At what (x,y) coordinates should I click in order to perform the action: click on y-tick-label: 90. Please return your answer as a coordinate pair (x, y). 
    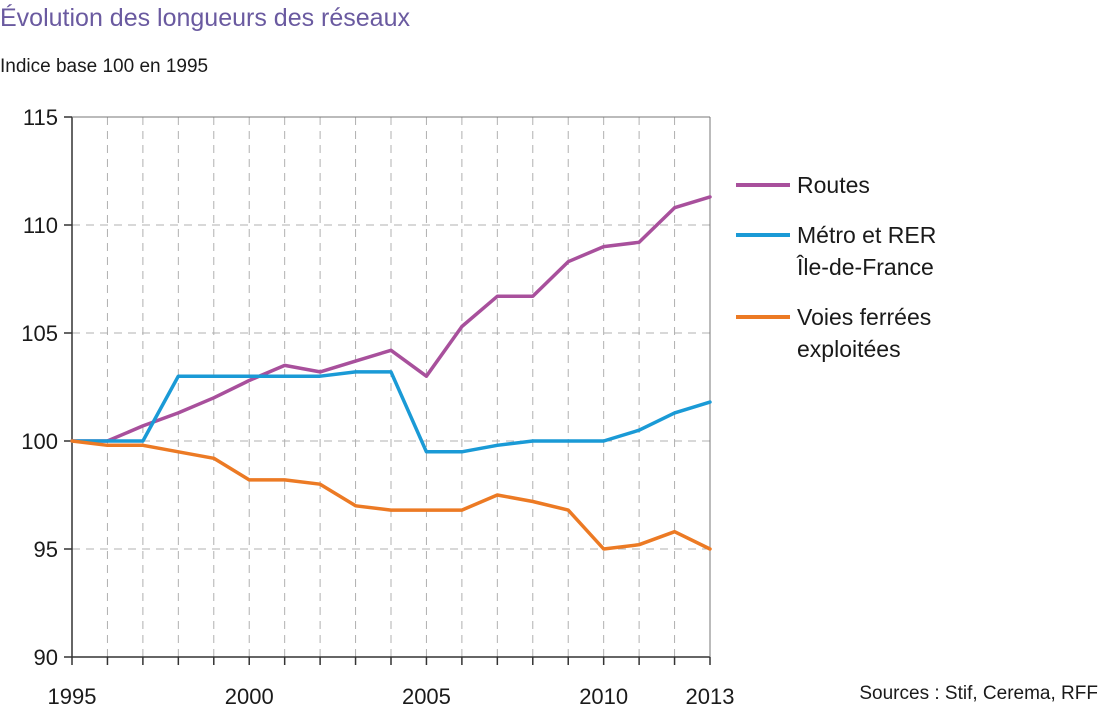
    Looking at the image, I should click on (46, 657).